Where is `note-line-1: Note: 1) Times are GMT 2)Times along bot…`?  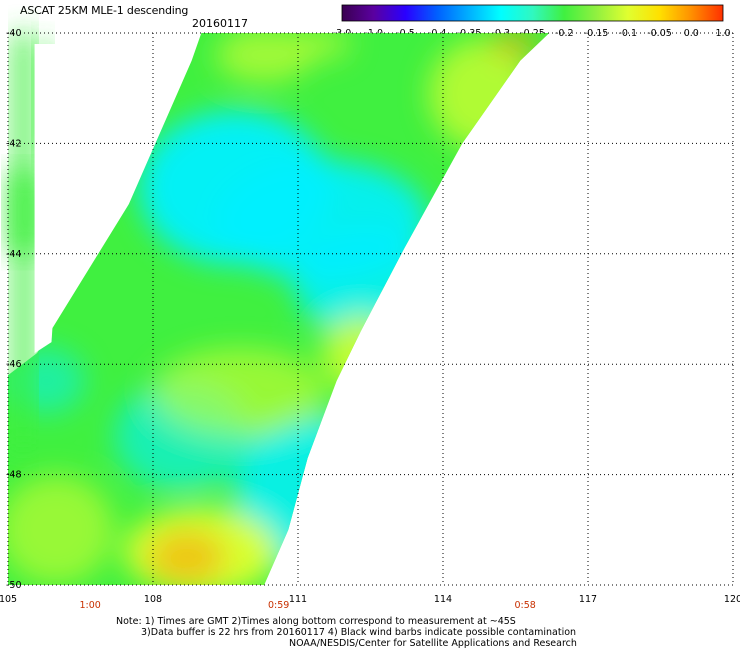
note-line-1: Note: 1) Times are GMT 2)Times along bot… is located at coordinates (316, 621).